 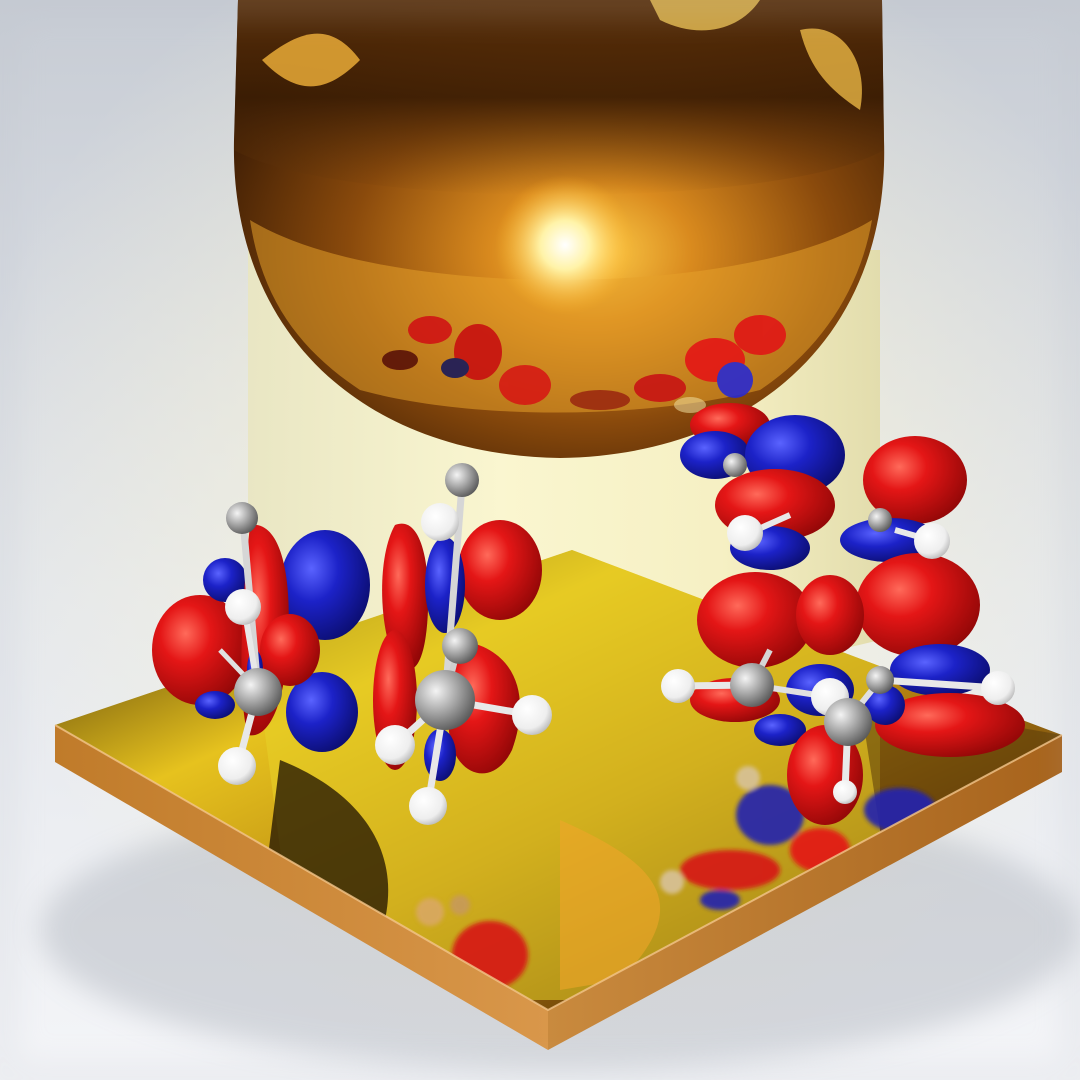 What do you see at coordinates (565, 245) in the screenshot?
I see `light-reflection-hotspot` at bounding box center [565, 245].